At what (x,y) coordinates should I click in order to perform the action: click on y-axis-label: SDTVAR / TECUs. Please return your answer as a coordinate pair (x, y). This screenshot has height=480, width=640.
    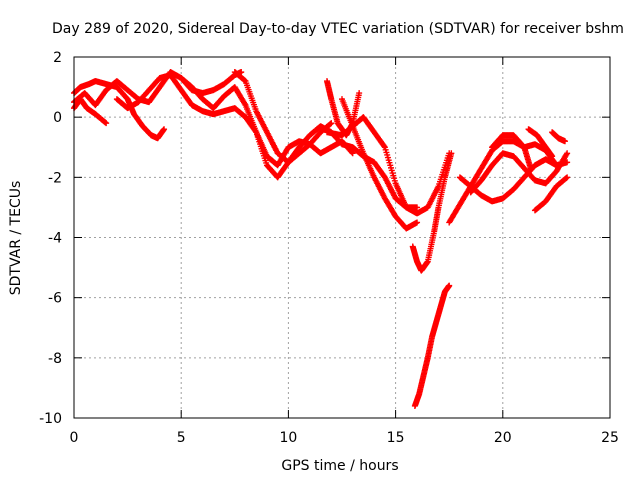
    Looking at the image, I should click on (16, 238).